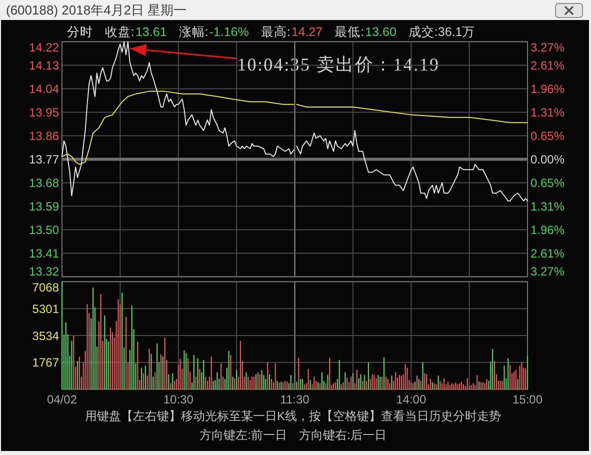  I want to click on text: 收盘:, so click(119, 32).